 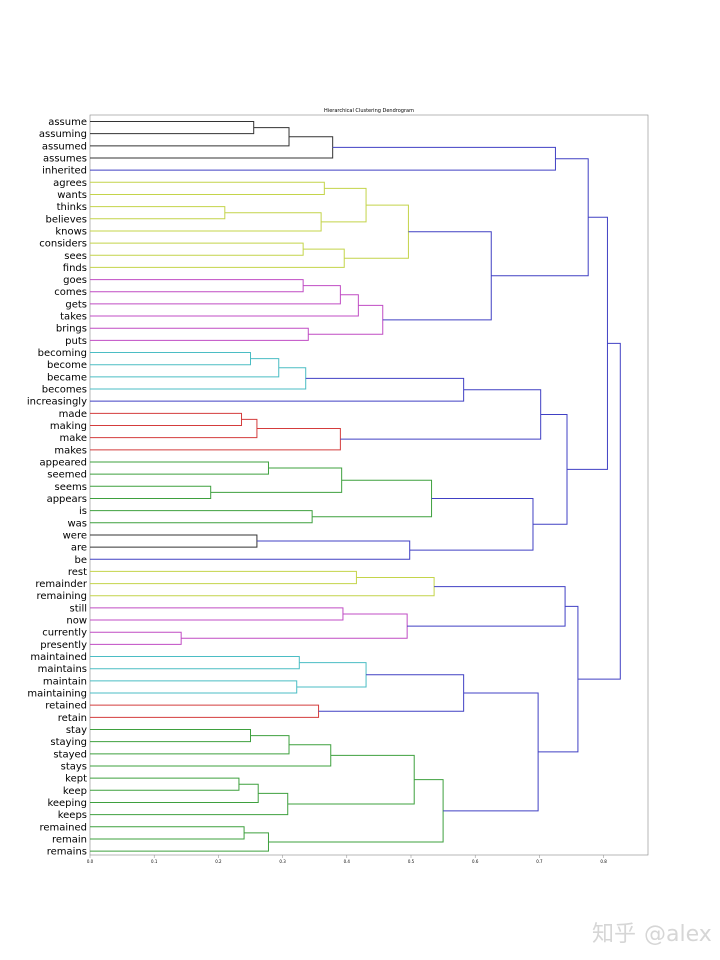 What do you see at coordinates (73, 414) in the screenshot?
I see `leaf-label-made: made` at bounding box center [73, 414].